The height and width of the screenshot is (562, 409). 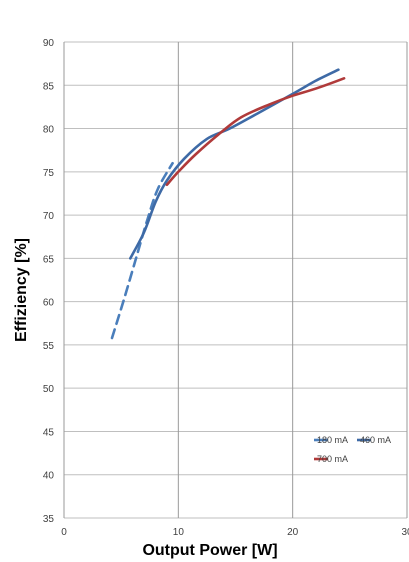 I want to click on y-tick-label: 60, so click(x=49, y=303).